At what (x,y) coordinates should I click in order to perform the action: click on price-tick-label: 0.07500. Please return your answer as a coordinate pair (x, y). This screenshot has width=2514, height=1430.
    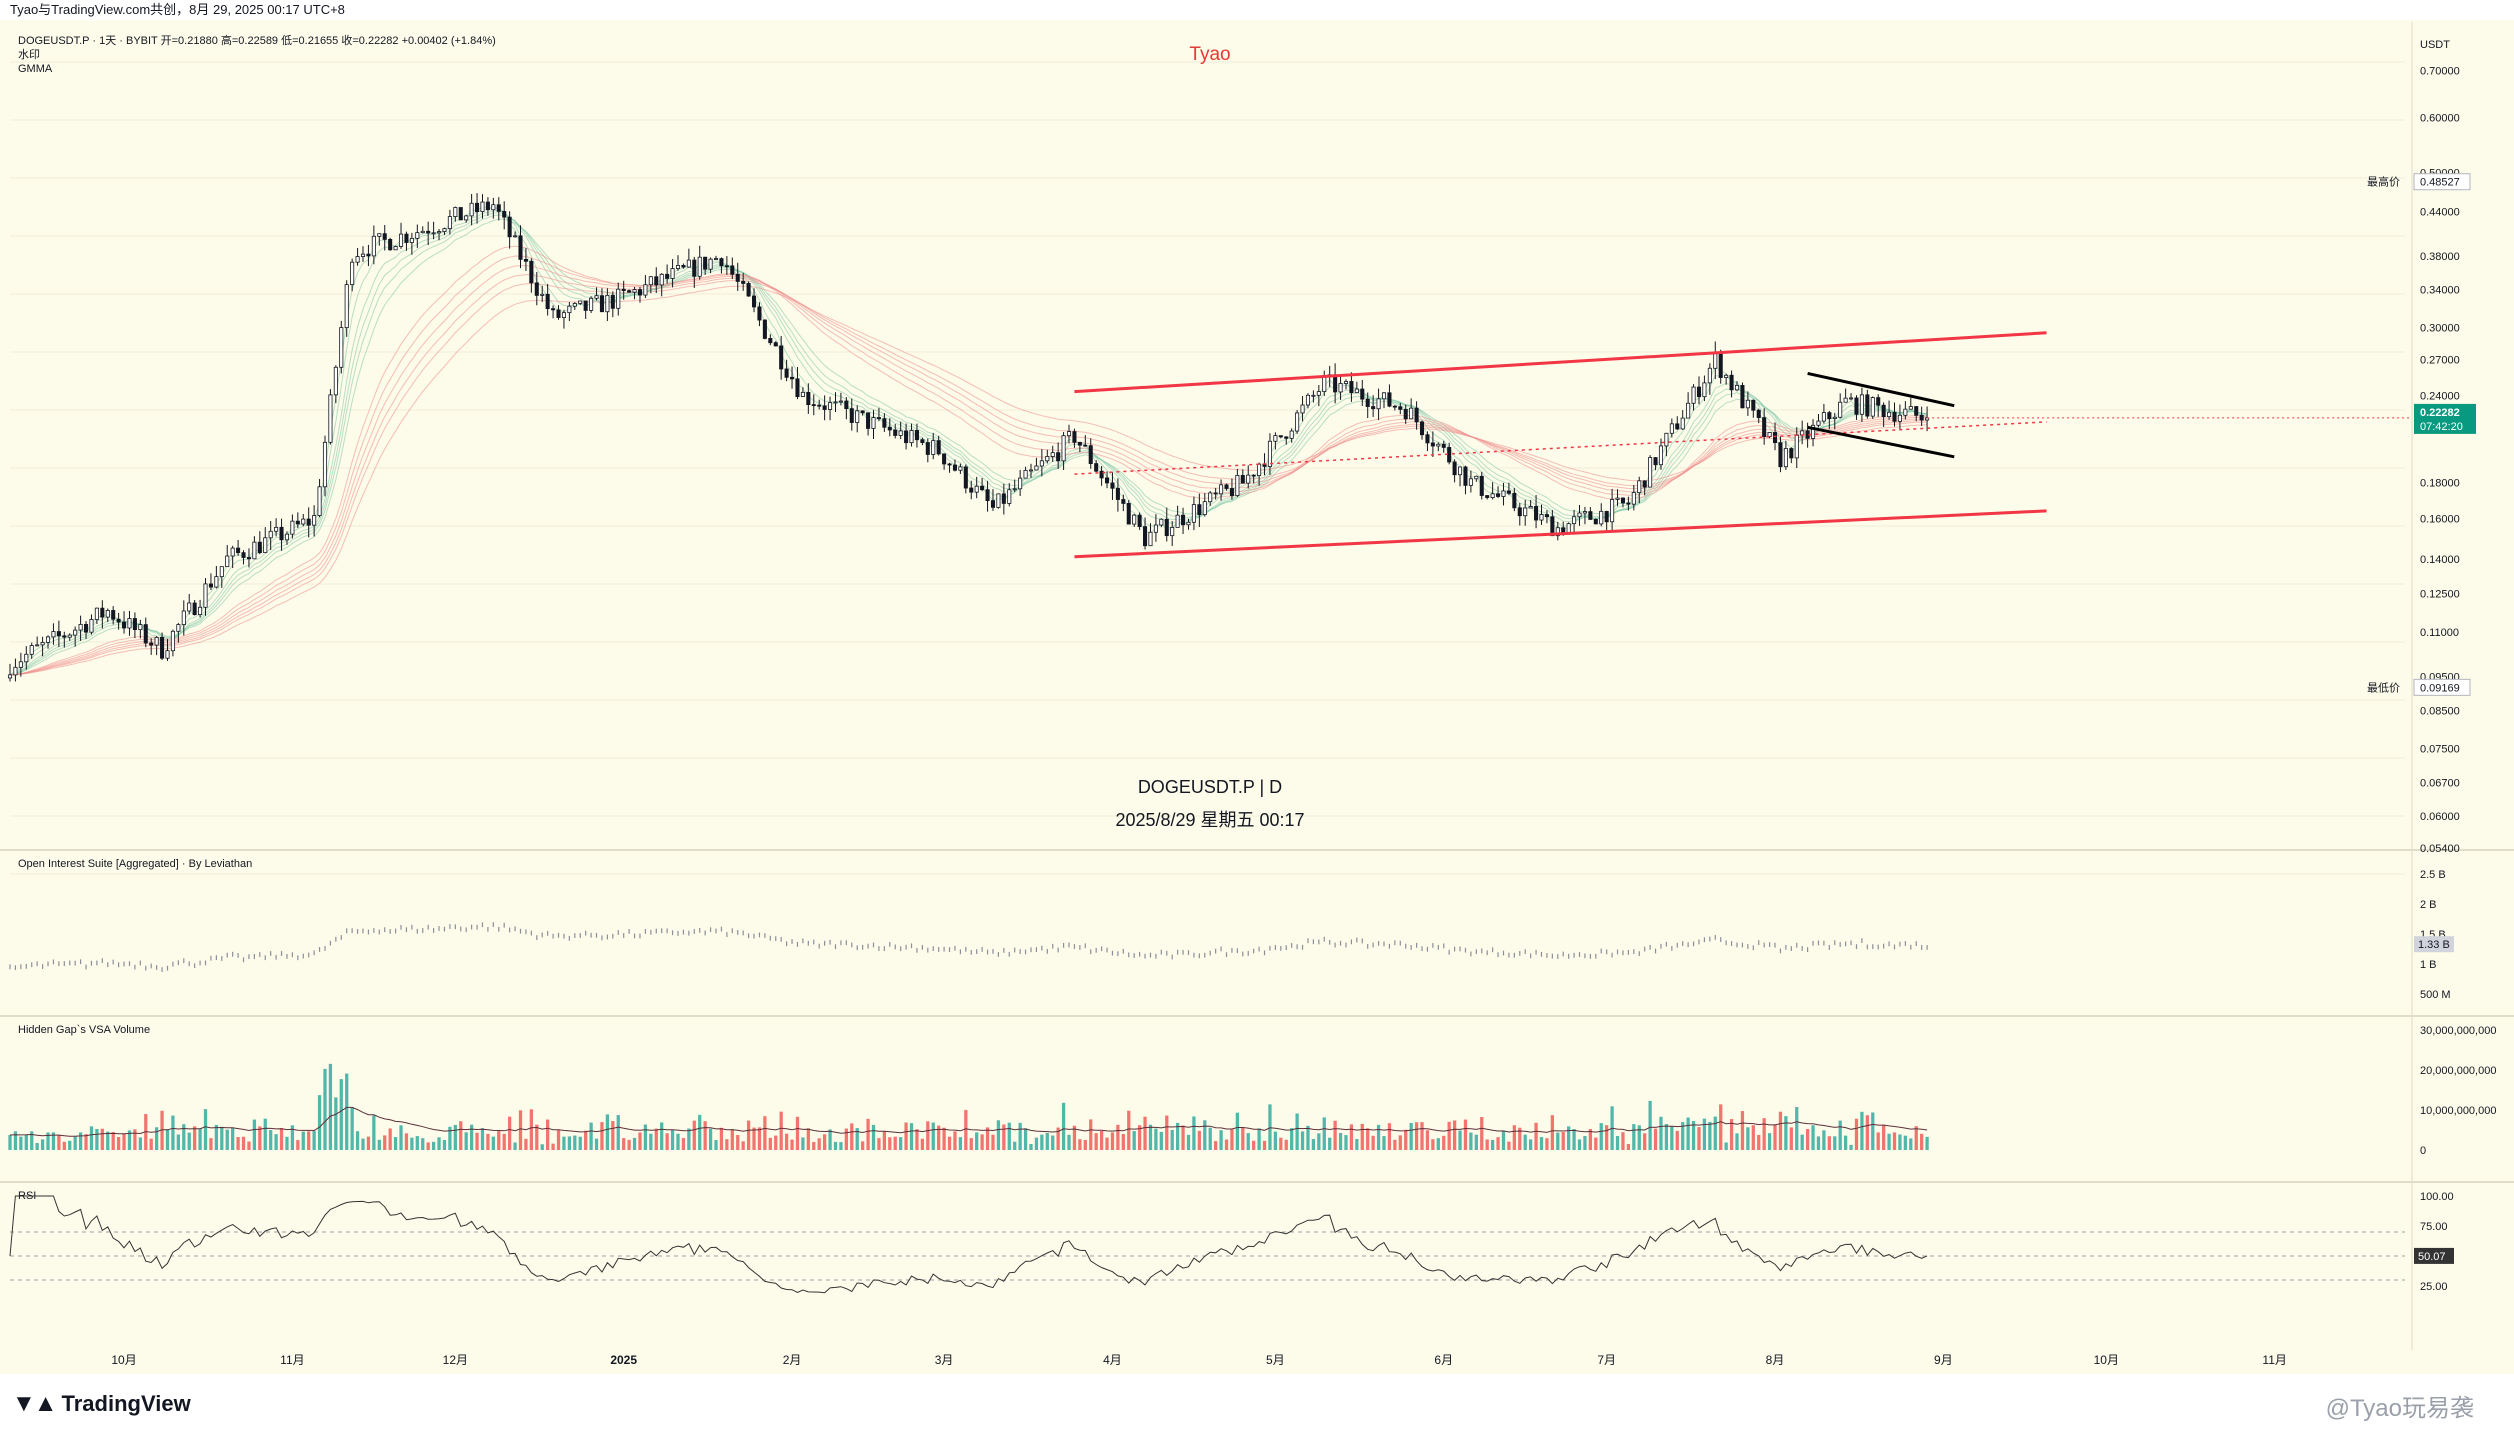
    Looking at the image, I should click on (2440, 749).